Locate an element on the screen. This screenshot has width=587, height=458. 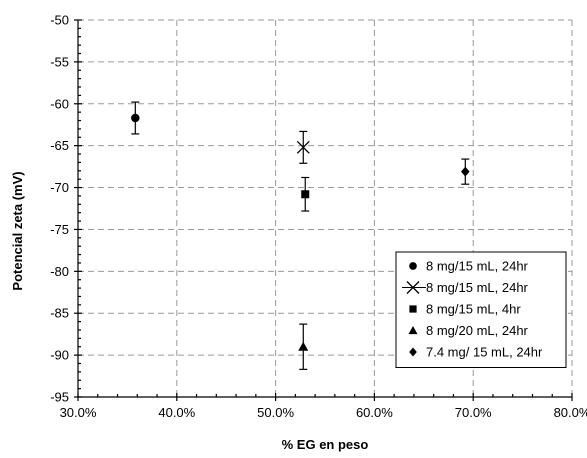
data-point-circle is located at coordinates (135, 118).